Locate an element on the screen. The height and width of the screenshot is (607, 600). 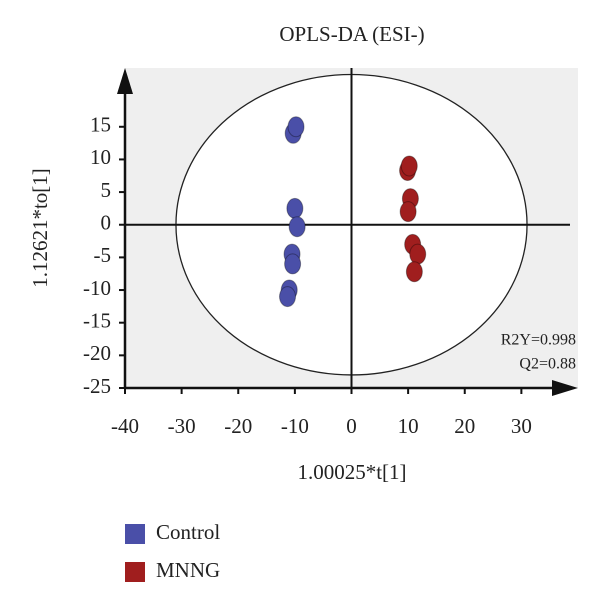
y-tick-label: -25 is located at coordinates (97, 386).